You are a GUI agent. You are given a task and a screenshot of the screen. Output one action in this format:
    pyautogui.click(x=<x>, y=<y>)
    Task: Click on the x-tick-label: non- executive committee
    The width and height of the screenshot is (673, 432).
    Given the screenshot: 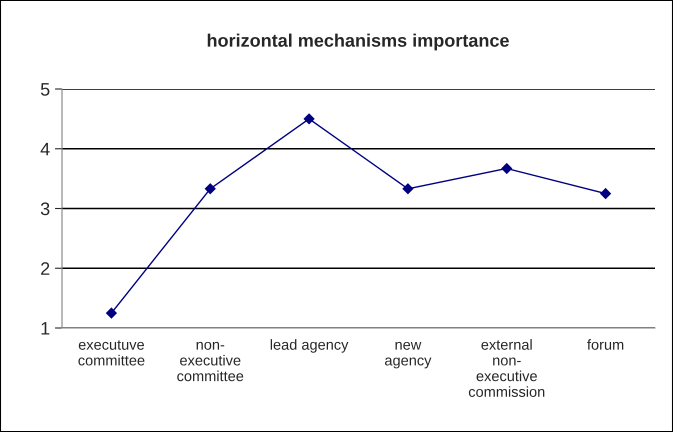 What is the action you would take?
    pyautogui.click(x=210, y=362)
    